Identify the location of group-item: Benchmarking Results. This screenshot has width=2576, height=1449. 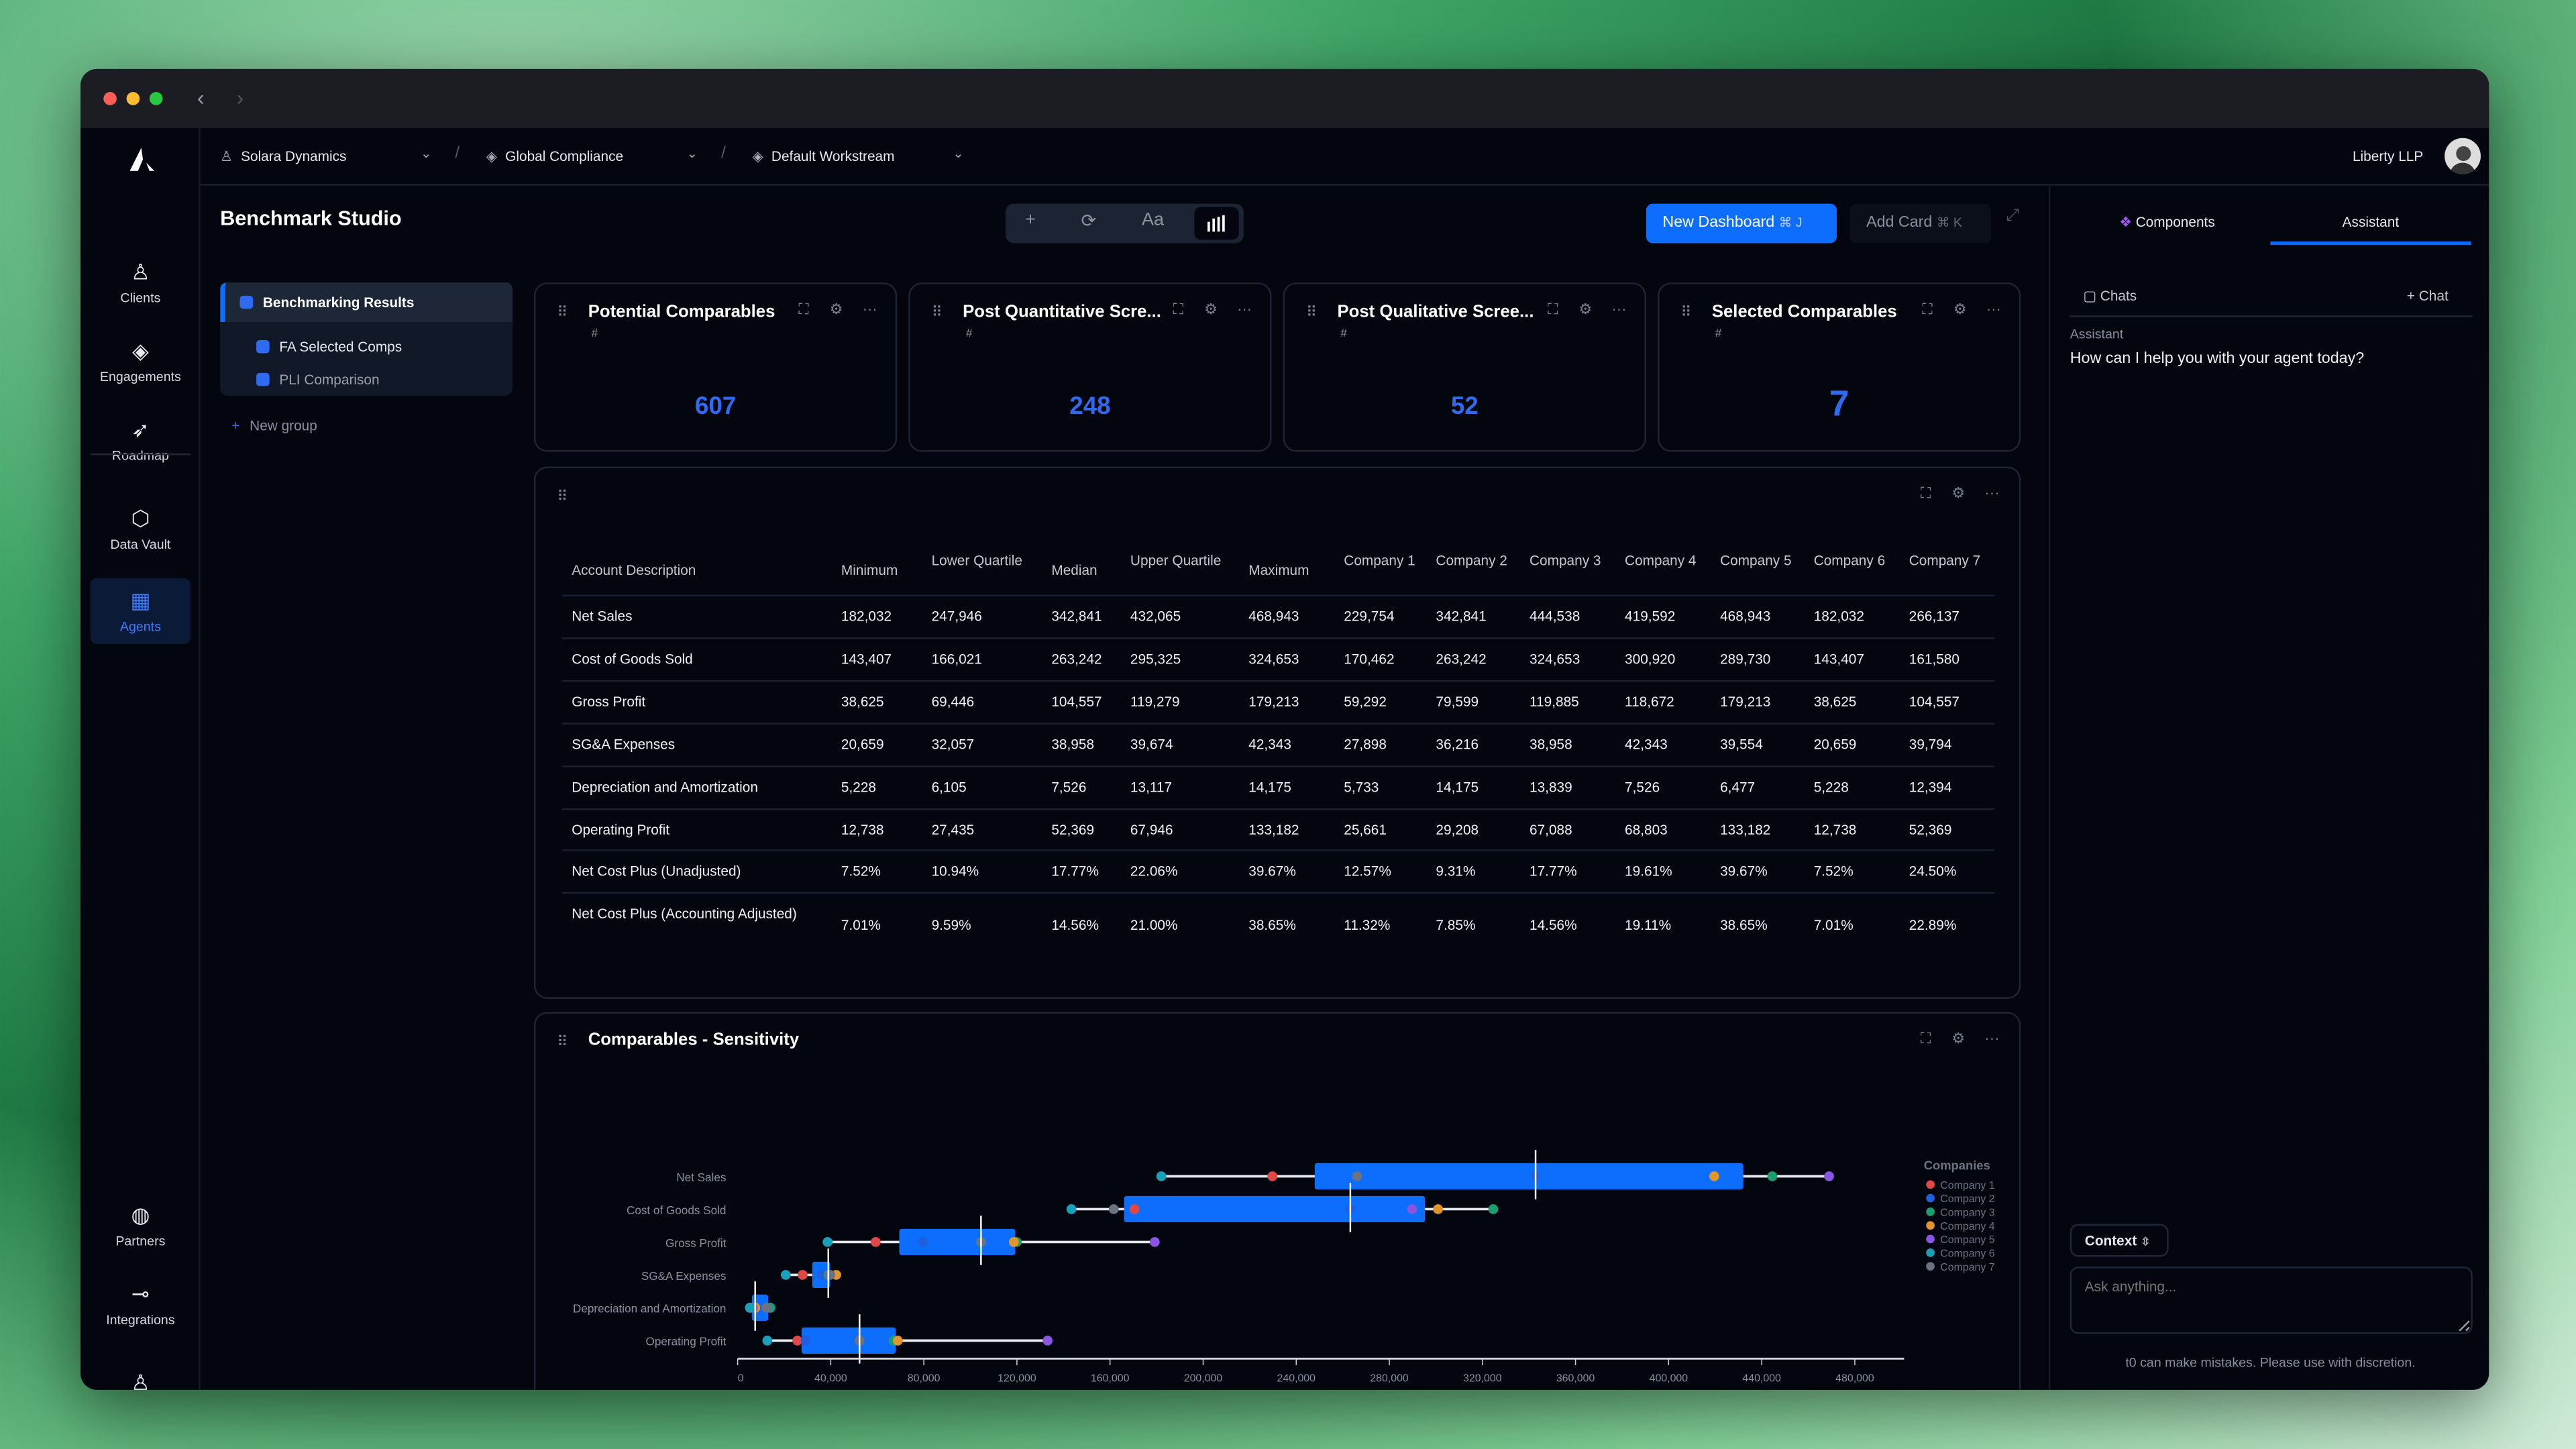
(366, 302).